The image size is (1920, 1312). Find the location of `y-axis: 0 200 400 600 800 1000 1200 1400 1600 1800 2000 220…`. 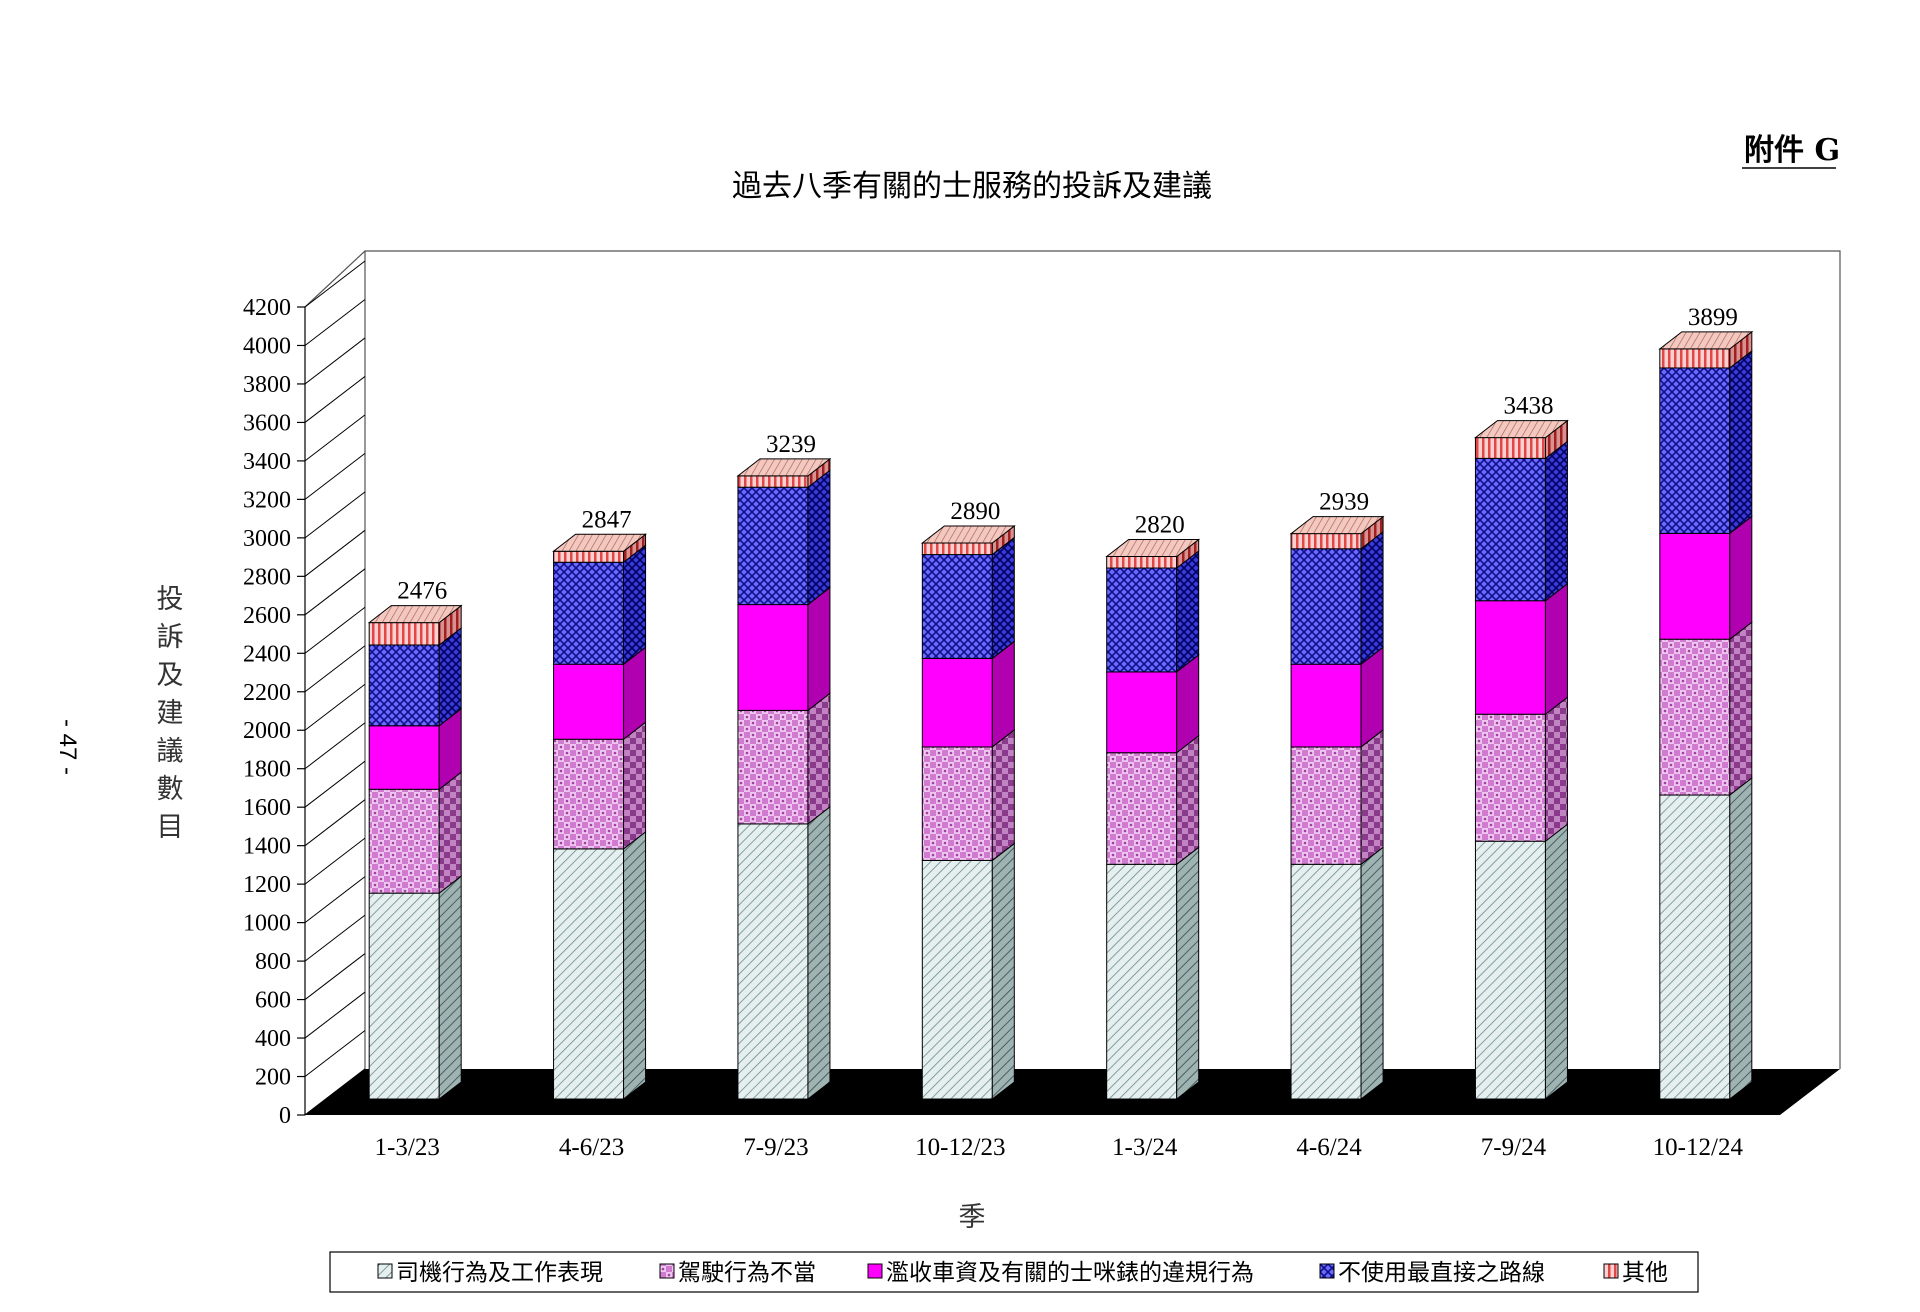

y-axis: 0 200 400 600 800 1000 1200 1400 1600 1800 2000 220… is located at coordinates (304, 694).